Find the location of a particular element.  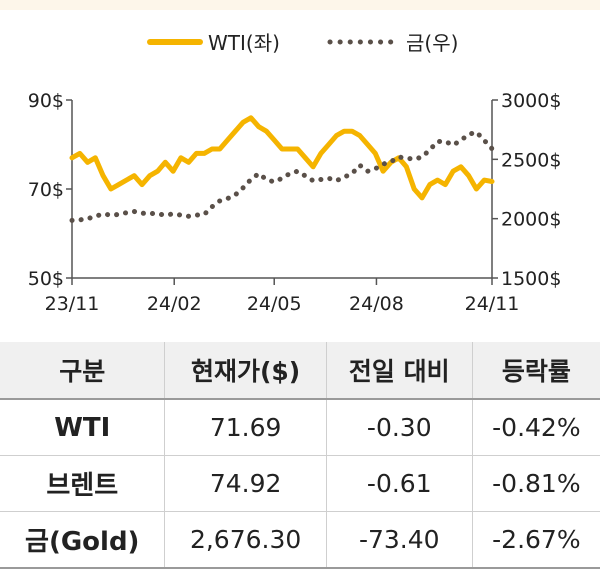

y-right-tick-label: 2500$ is located at coordinates (531, 160).